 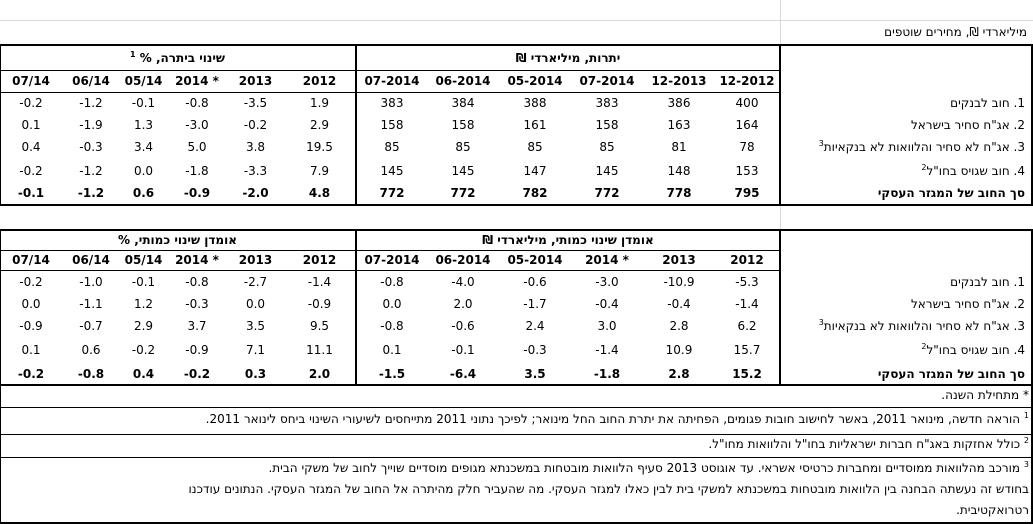 I want to click on notes-bottom-border, so click(x=516, y=523).